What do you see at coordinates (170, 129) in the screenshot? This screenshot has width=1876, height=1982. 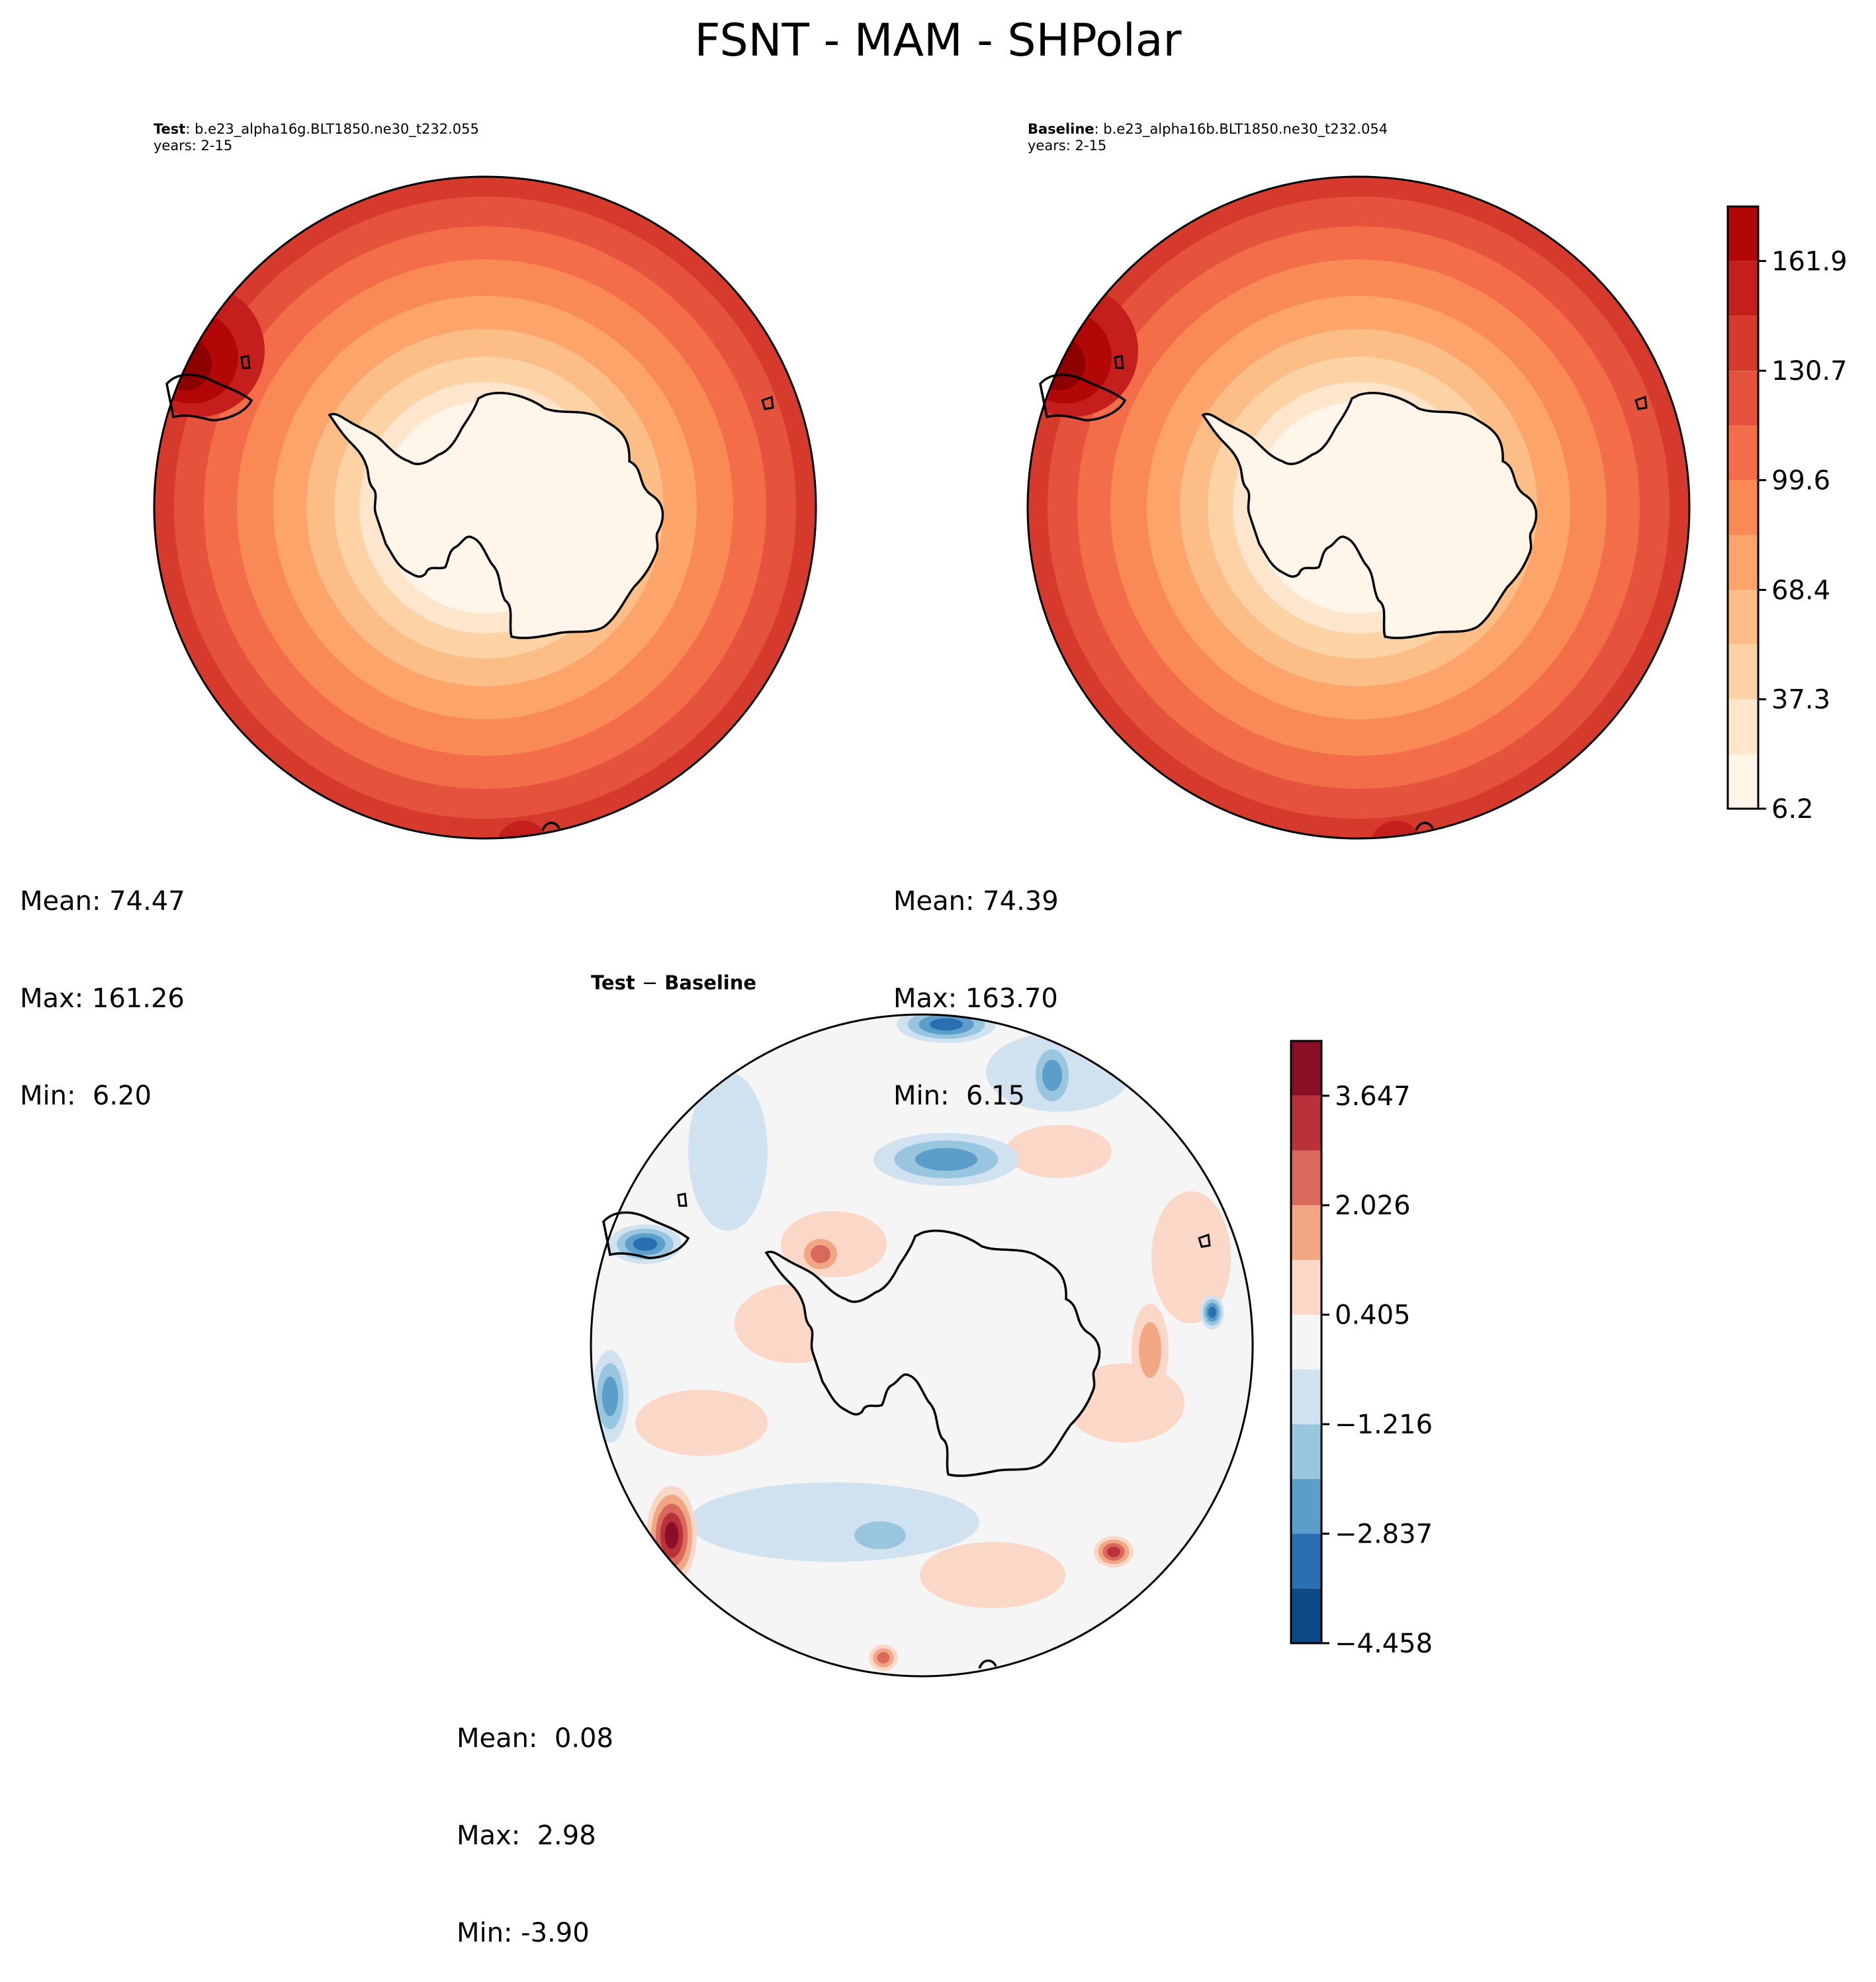 I see `test-label: Test` at bounding box center [170, 129].